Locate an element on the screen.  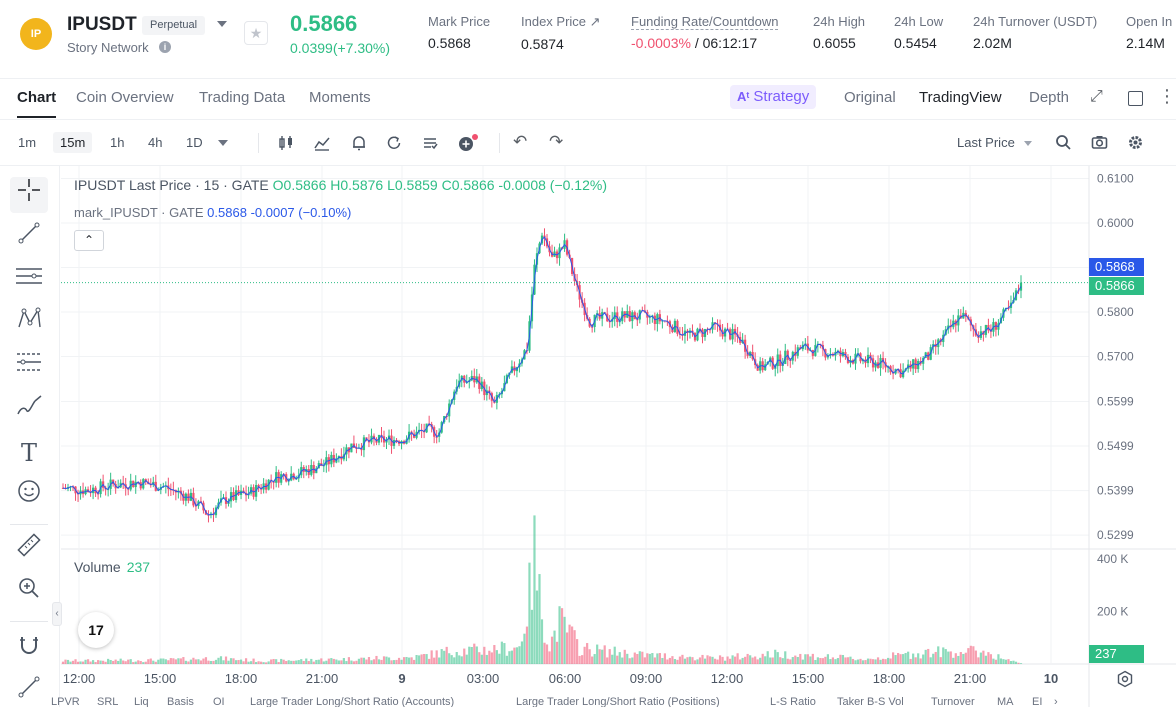
timeframe-4h: 4h is located at coordinates (155, 142).